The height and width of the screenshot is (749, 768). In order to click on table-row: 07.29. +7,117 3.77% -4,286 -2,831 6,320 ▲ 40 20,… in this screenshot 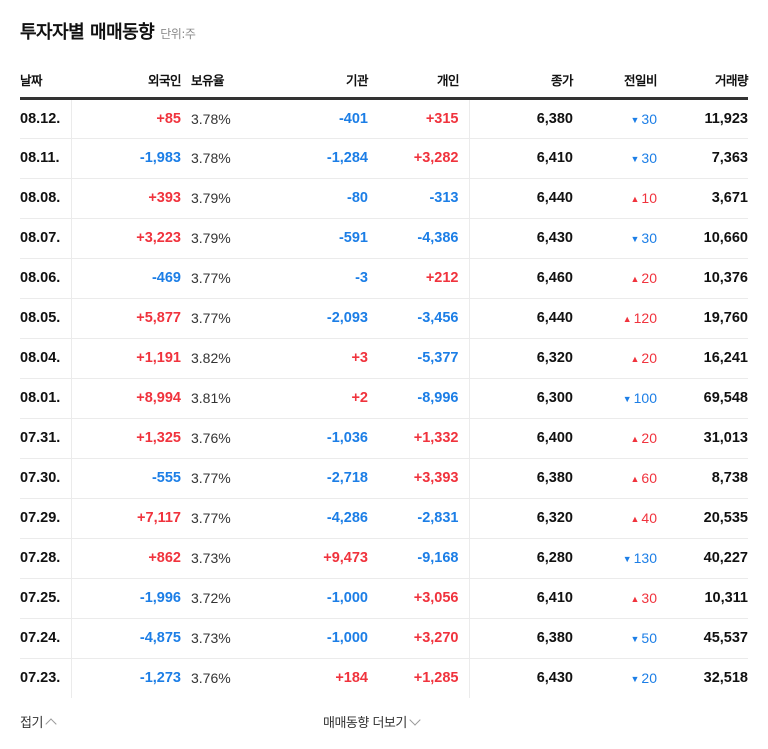, I will do `click(384, 518)`.